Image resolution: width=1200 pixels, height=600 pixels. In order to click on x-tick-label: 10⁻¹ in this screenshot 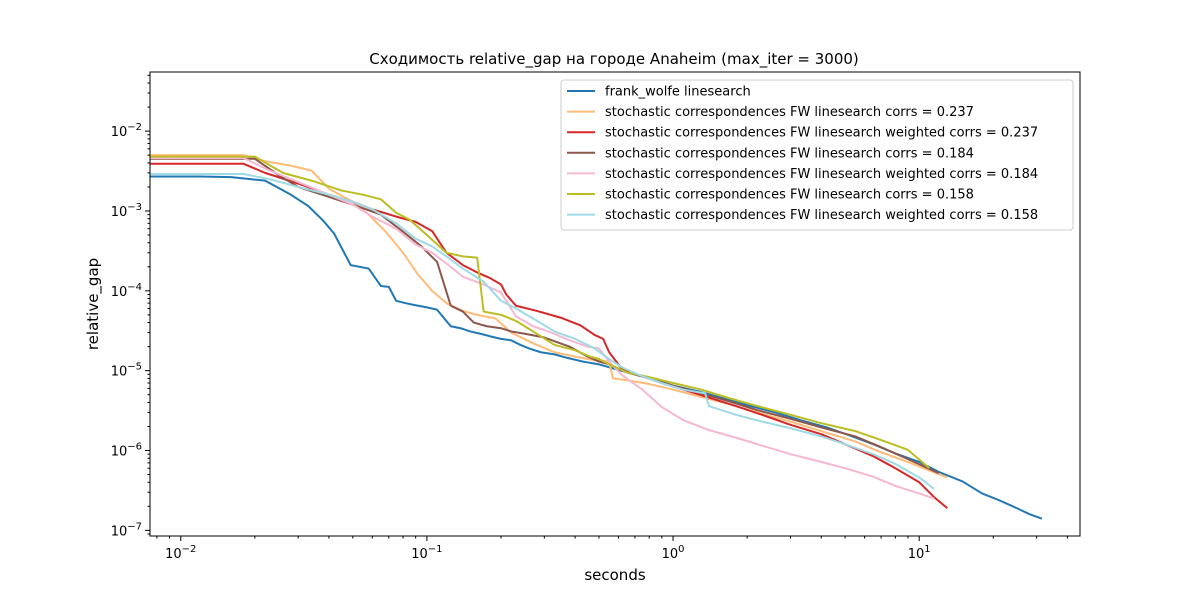, I will do `click(426, 553)`.